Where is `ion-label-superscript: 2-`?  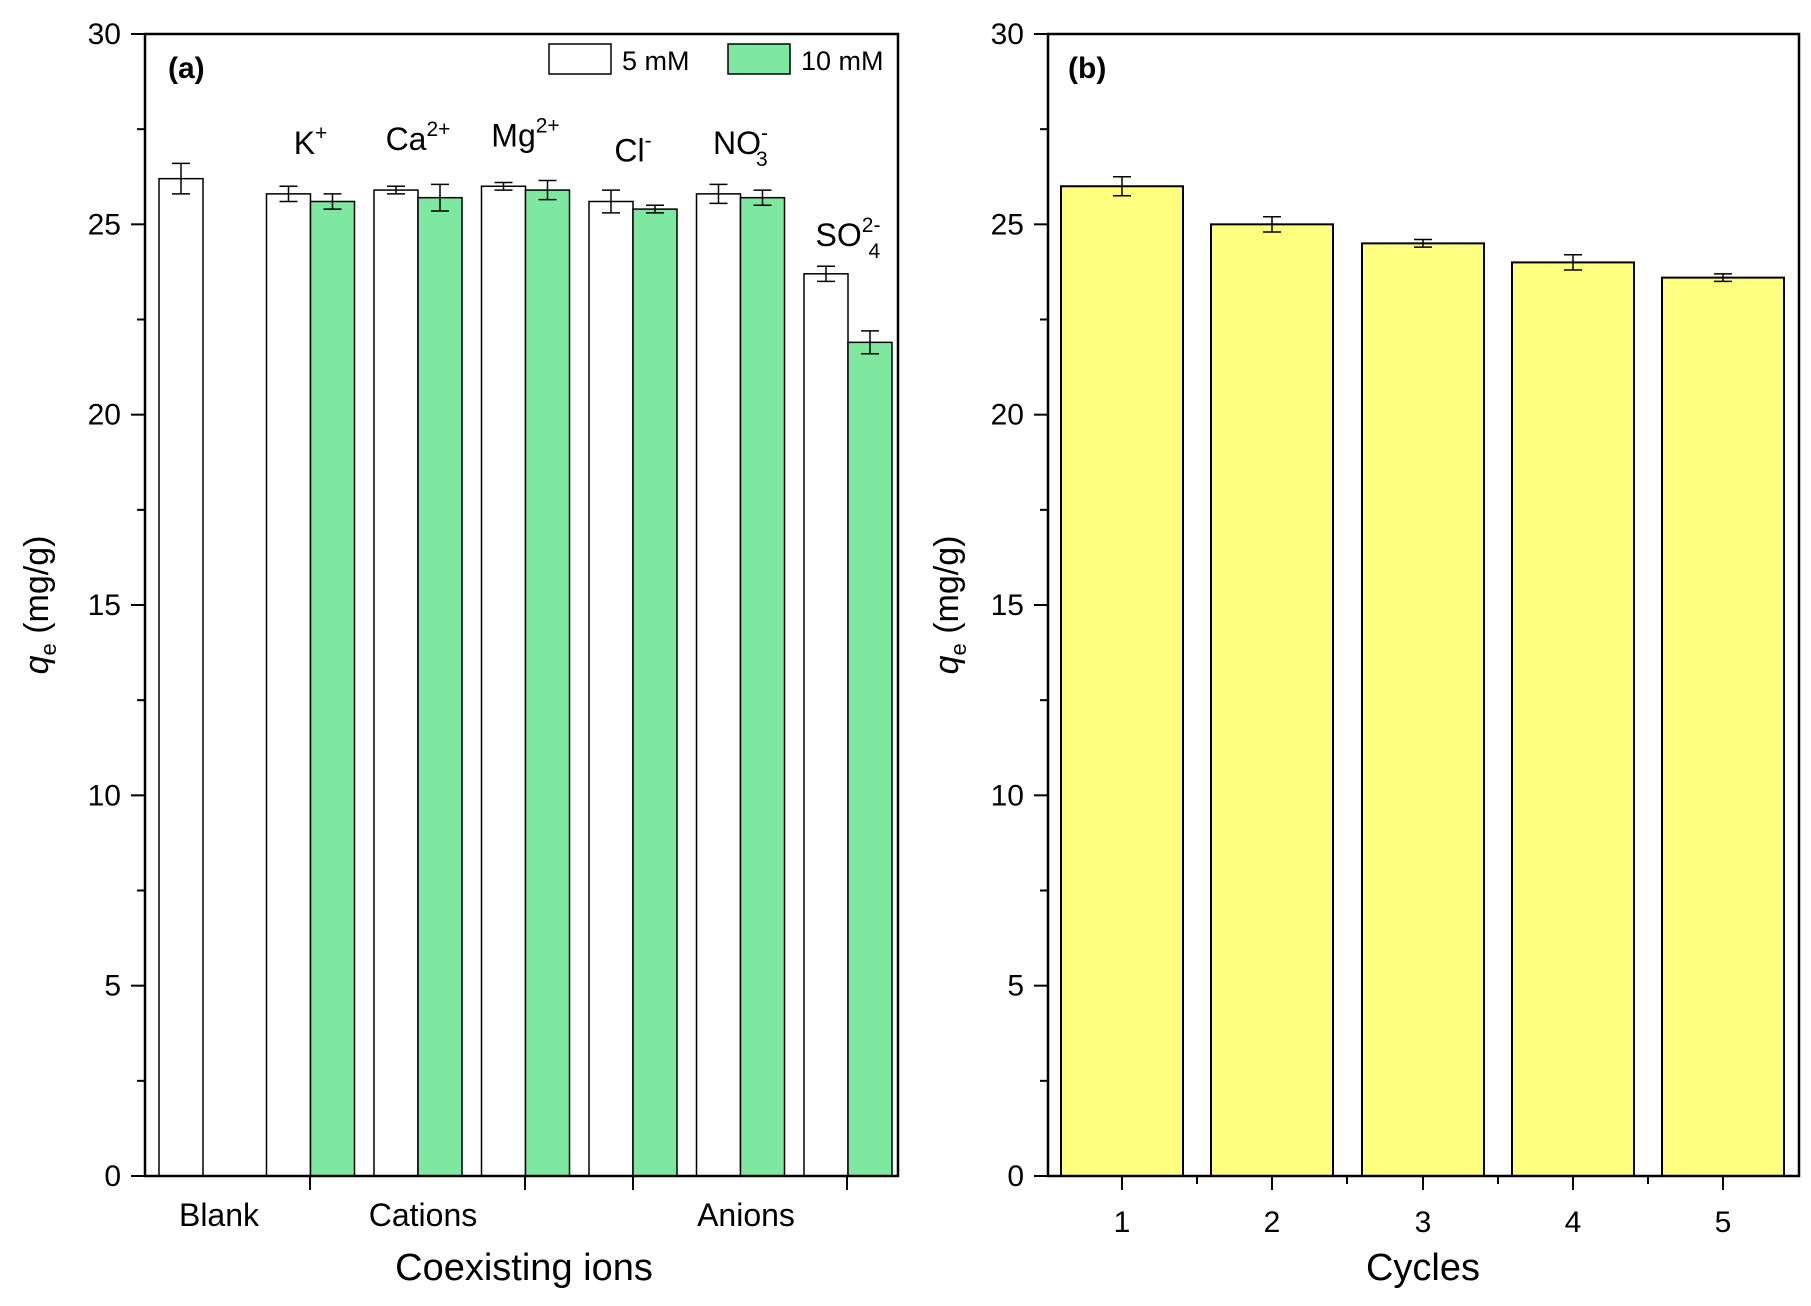 ion-label-superscript: 2- is located at coordinates (871, 225).